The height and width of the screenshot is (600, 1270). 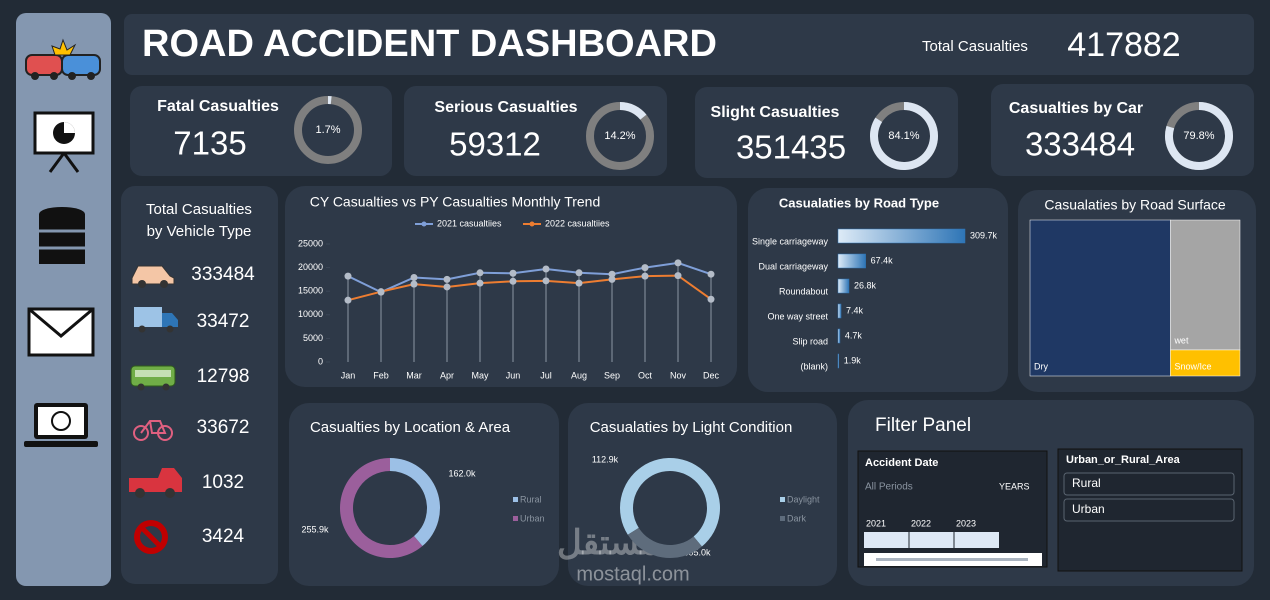 I want to click on value-label: 309.7k, so click(x=984, y=235).